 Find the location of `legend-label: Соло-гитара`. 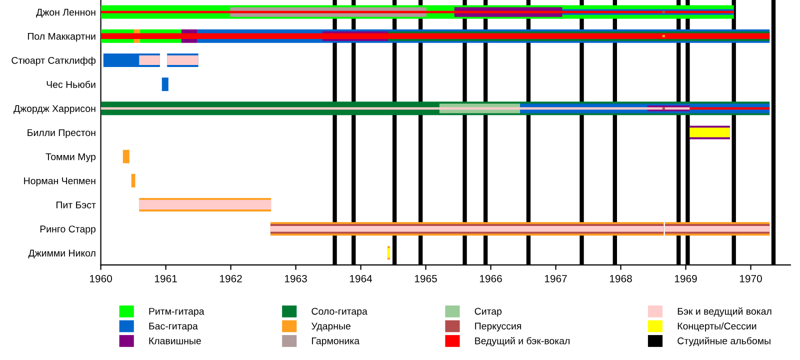

legend-label: Соло-гитара is located at coordinates (340, 312).